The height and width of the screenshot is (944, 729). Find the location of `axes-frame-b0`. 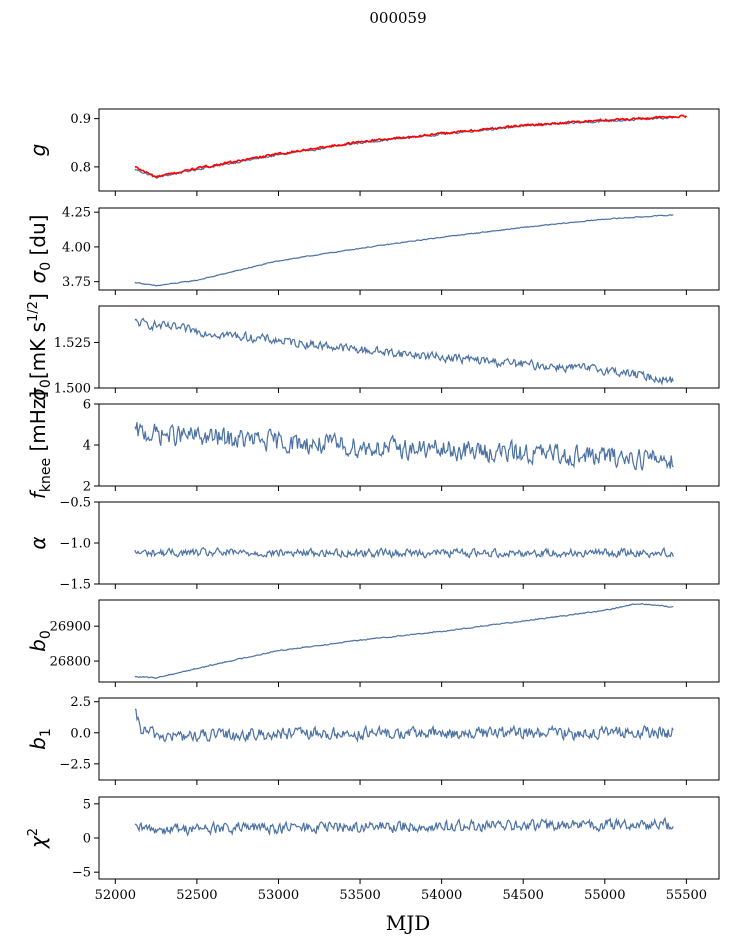

axes-frame-b0 is located at coordinates (409, 641).